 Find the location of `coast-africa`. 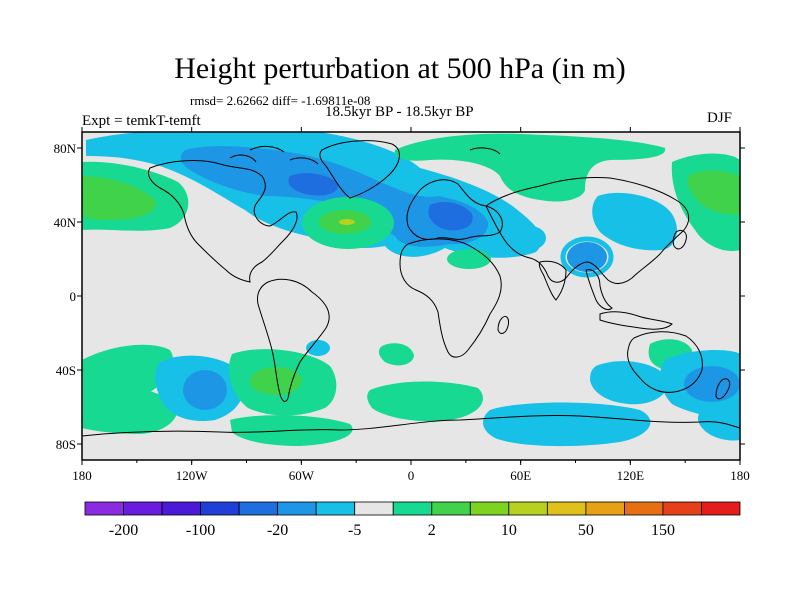

coast-africa is located at coordinates (450, 298).